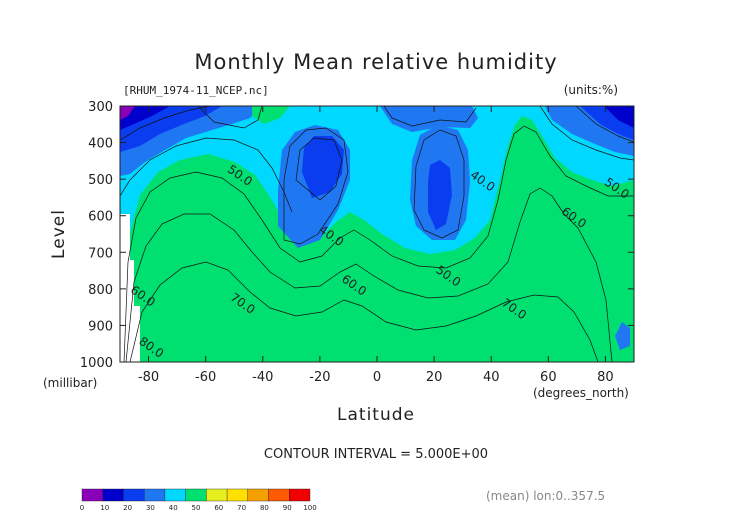 This screenshot has height=532, width=752. I want to click on y-tick-label: 800, so click(100, 290).